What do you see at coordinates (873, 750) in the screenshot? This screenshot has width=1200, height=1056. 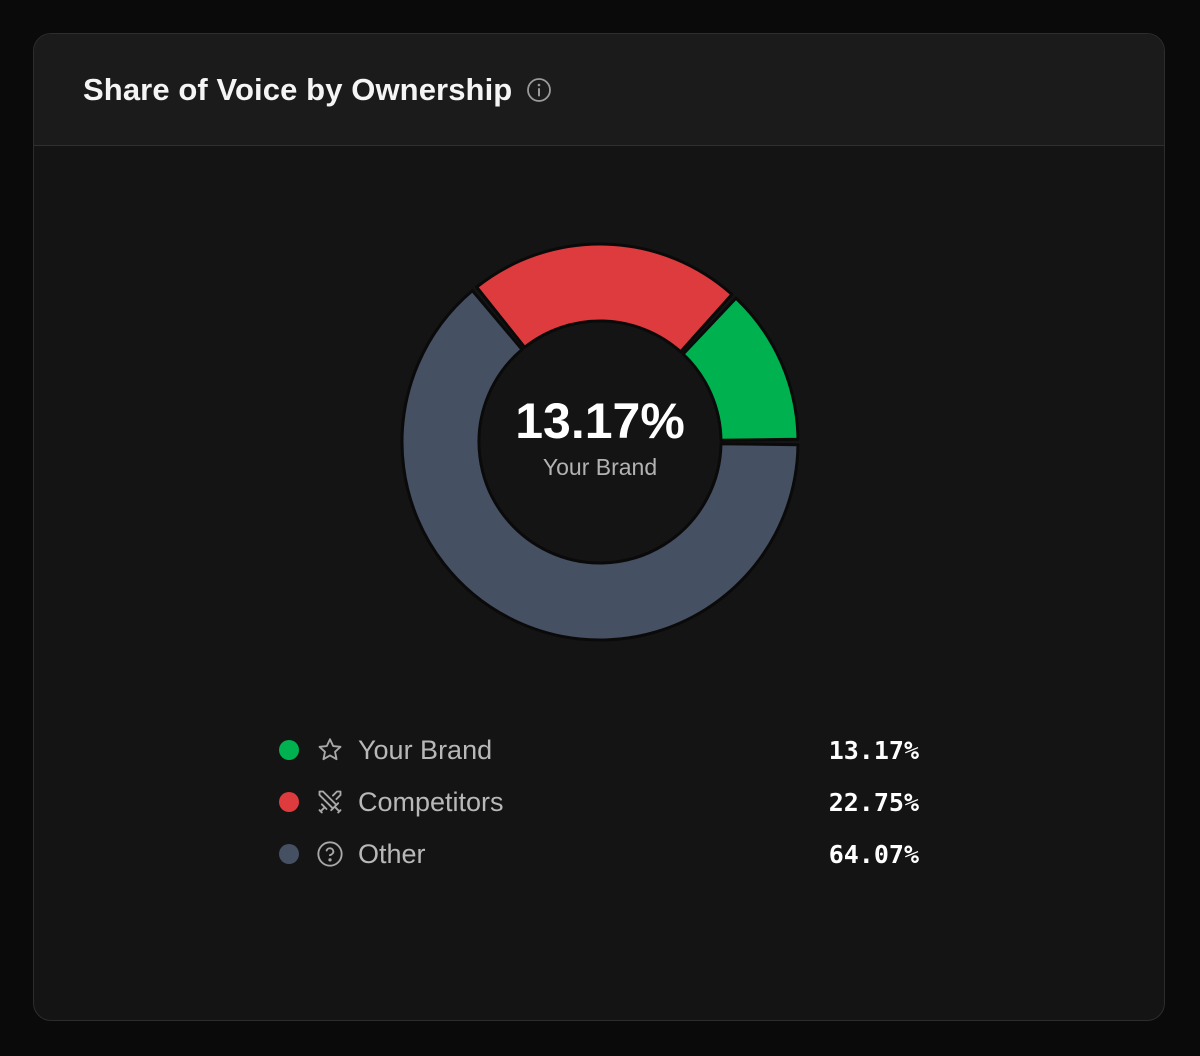 I see `legend-value: 13.17%` at bounding box center [873, 750].